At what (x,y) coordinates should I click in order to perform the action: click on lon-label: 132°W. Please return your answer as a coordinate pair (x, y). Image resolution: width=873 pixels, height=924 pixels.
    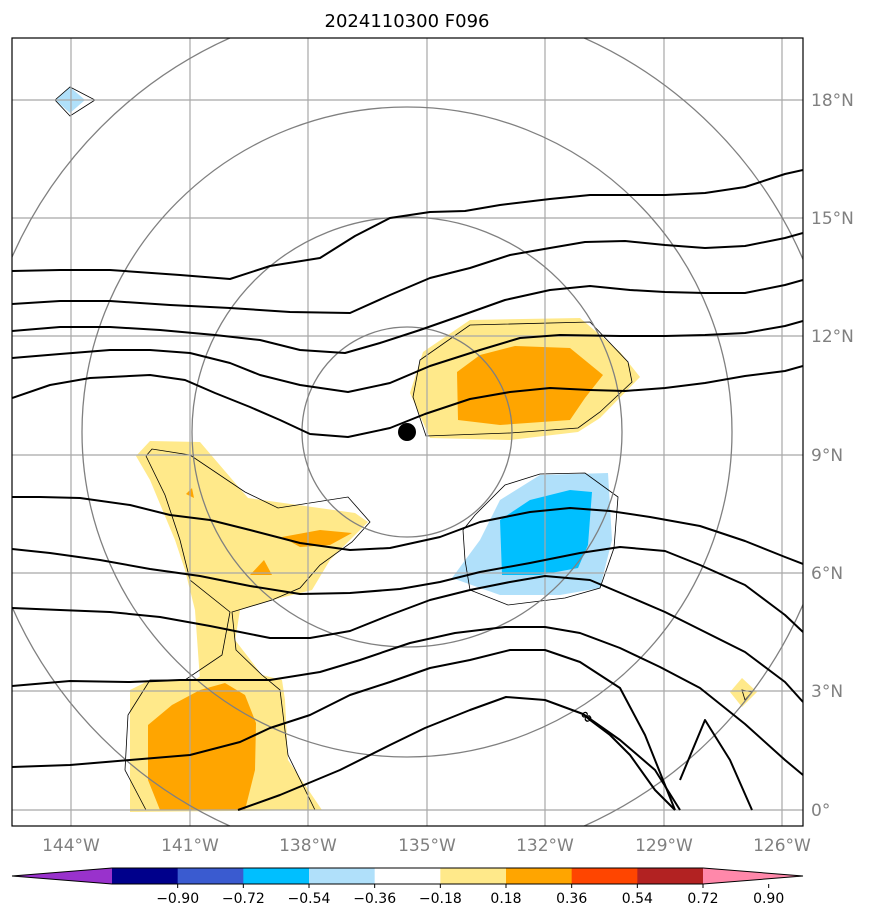
    Looking at the image, I should click on (545, 846).